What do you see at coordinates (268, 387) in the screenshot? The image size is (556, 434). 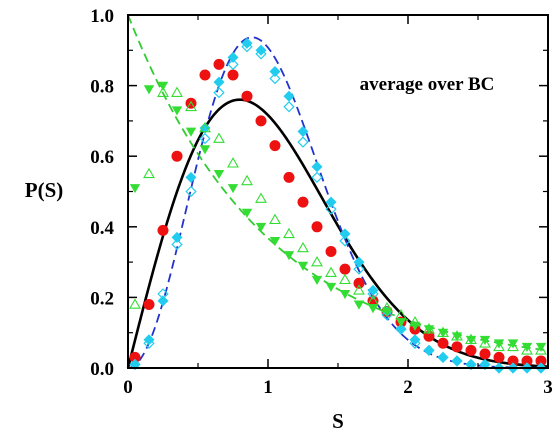 I see `x-tick-label: 1` at bounding box center [268, 387].